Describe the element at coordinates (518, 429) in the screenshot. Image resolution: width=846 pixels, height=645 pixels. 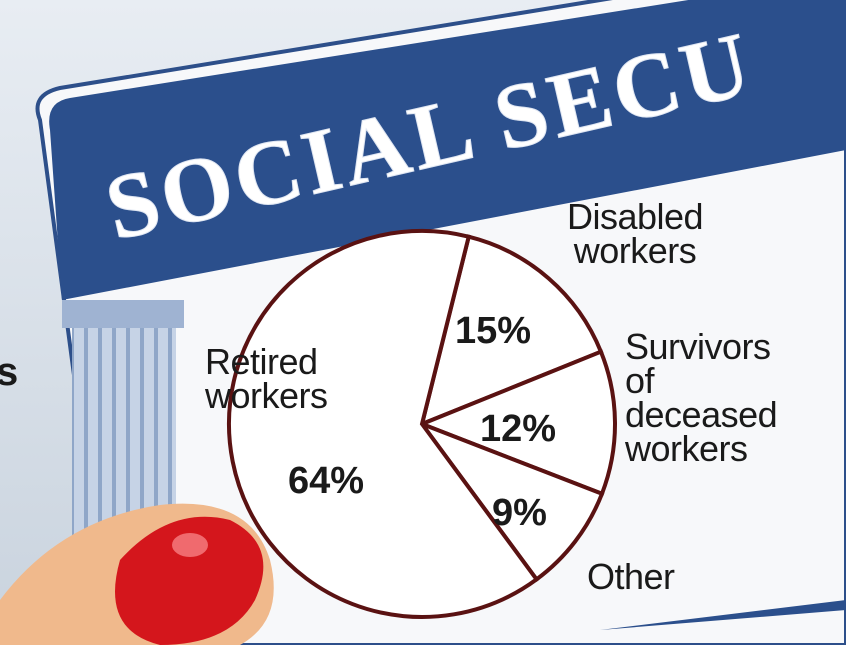
I see `value-label: 12%` at that location.